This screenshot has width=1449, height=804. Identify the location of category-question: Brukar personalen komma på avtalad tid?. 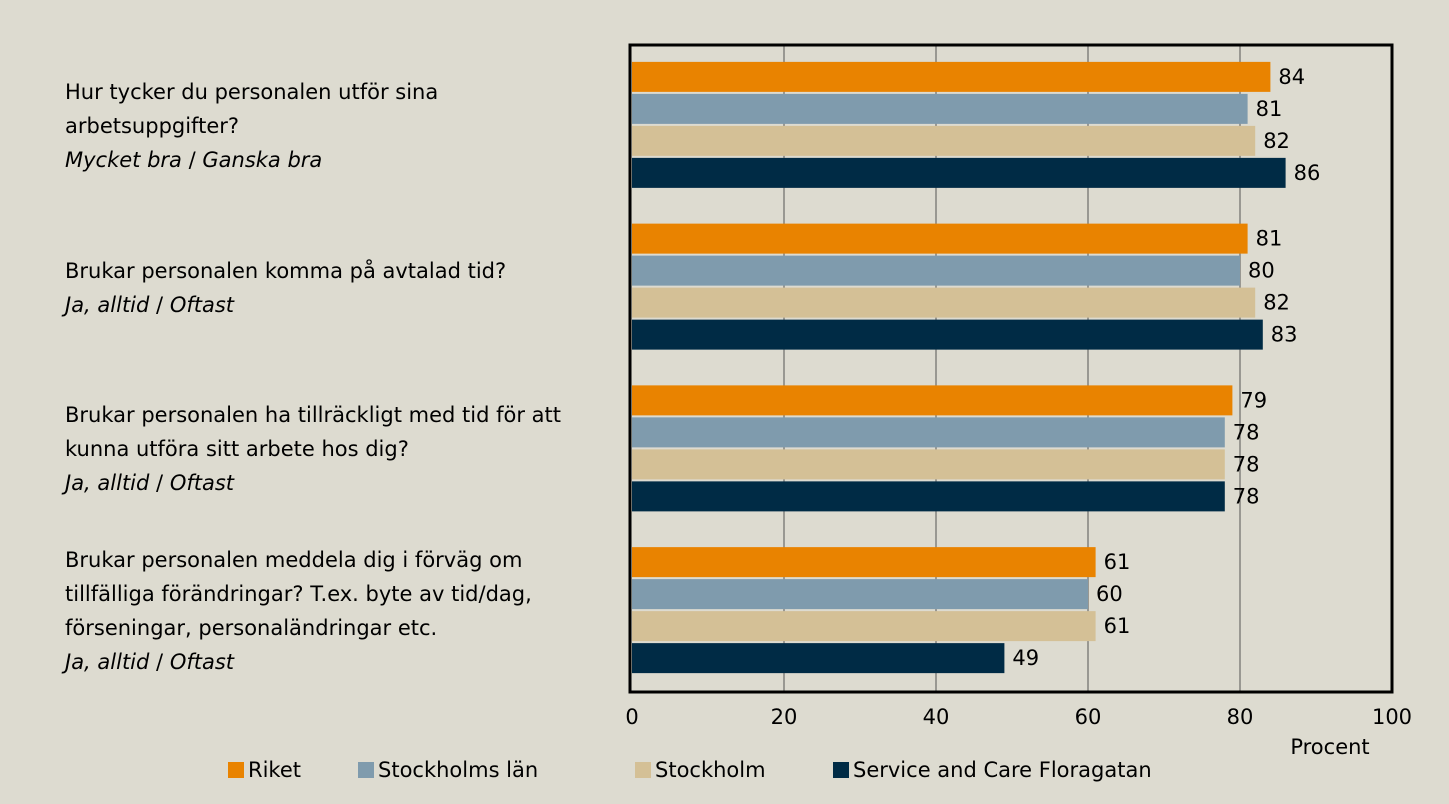
(286, 270).